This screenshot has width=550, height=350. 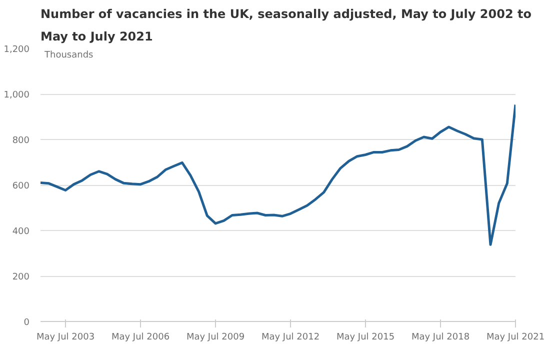 What do you see at coordinates (17, 95) in the screenshot?
I see `y-tick-label: 1,000` at bounding box center [17, 95].